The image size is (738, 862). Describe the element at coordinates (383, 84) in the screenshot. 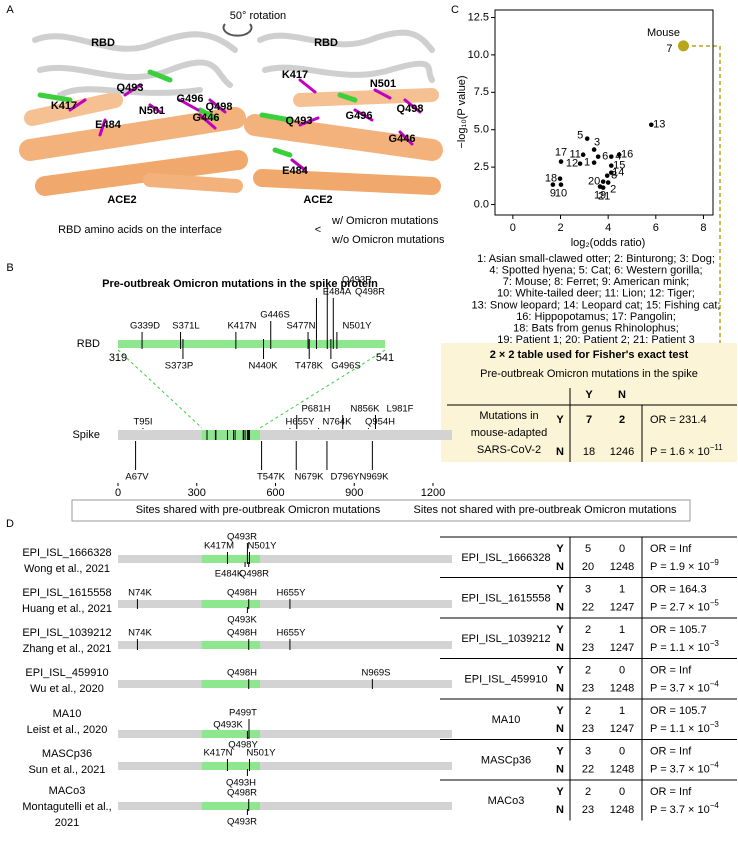

I see `residue-label: N501` at that location.